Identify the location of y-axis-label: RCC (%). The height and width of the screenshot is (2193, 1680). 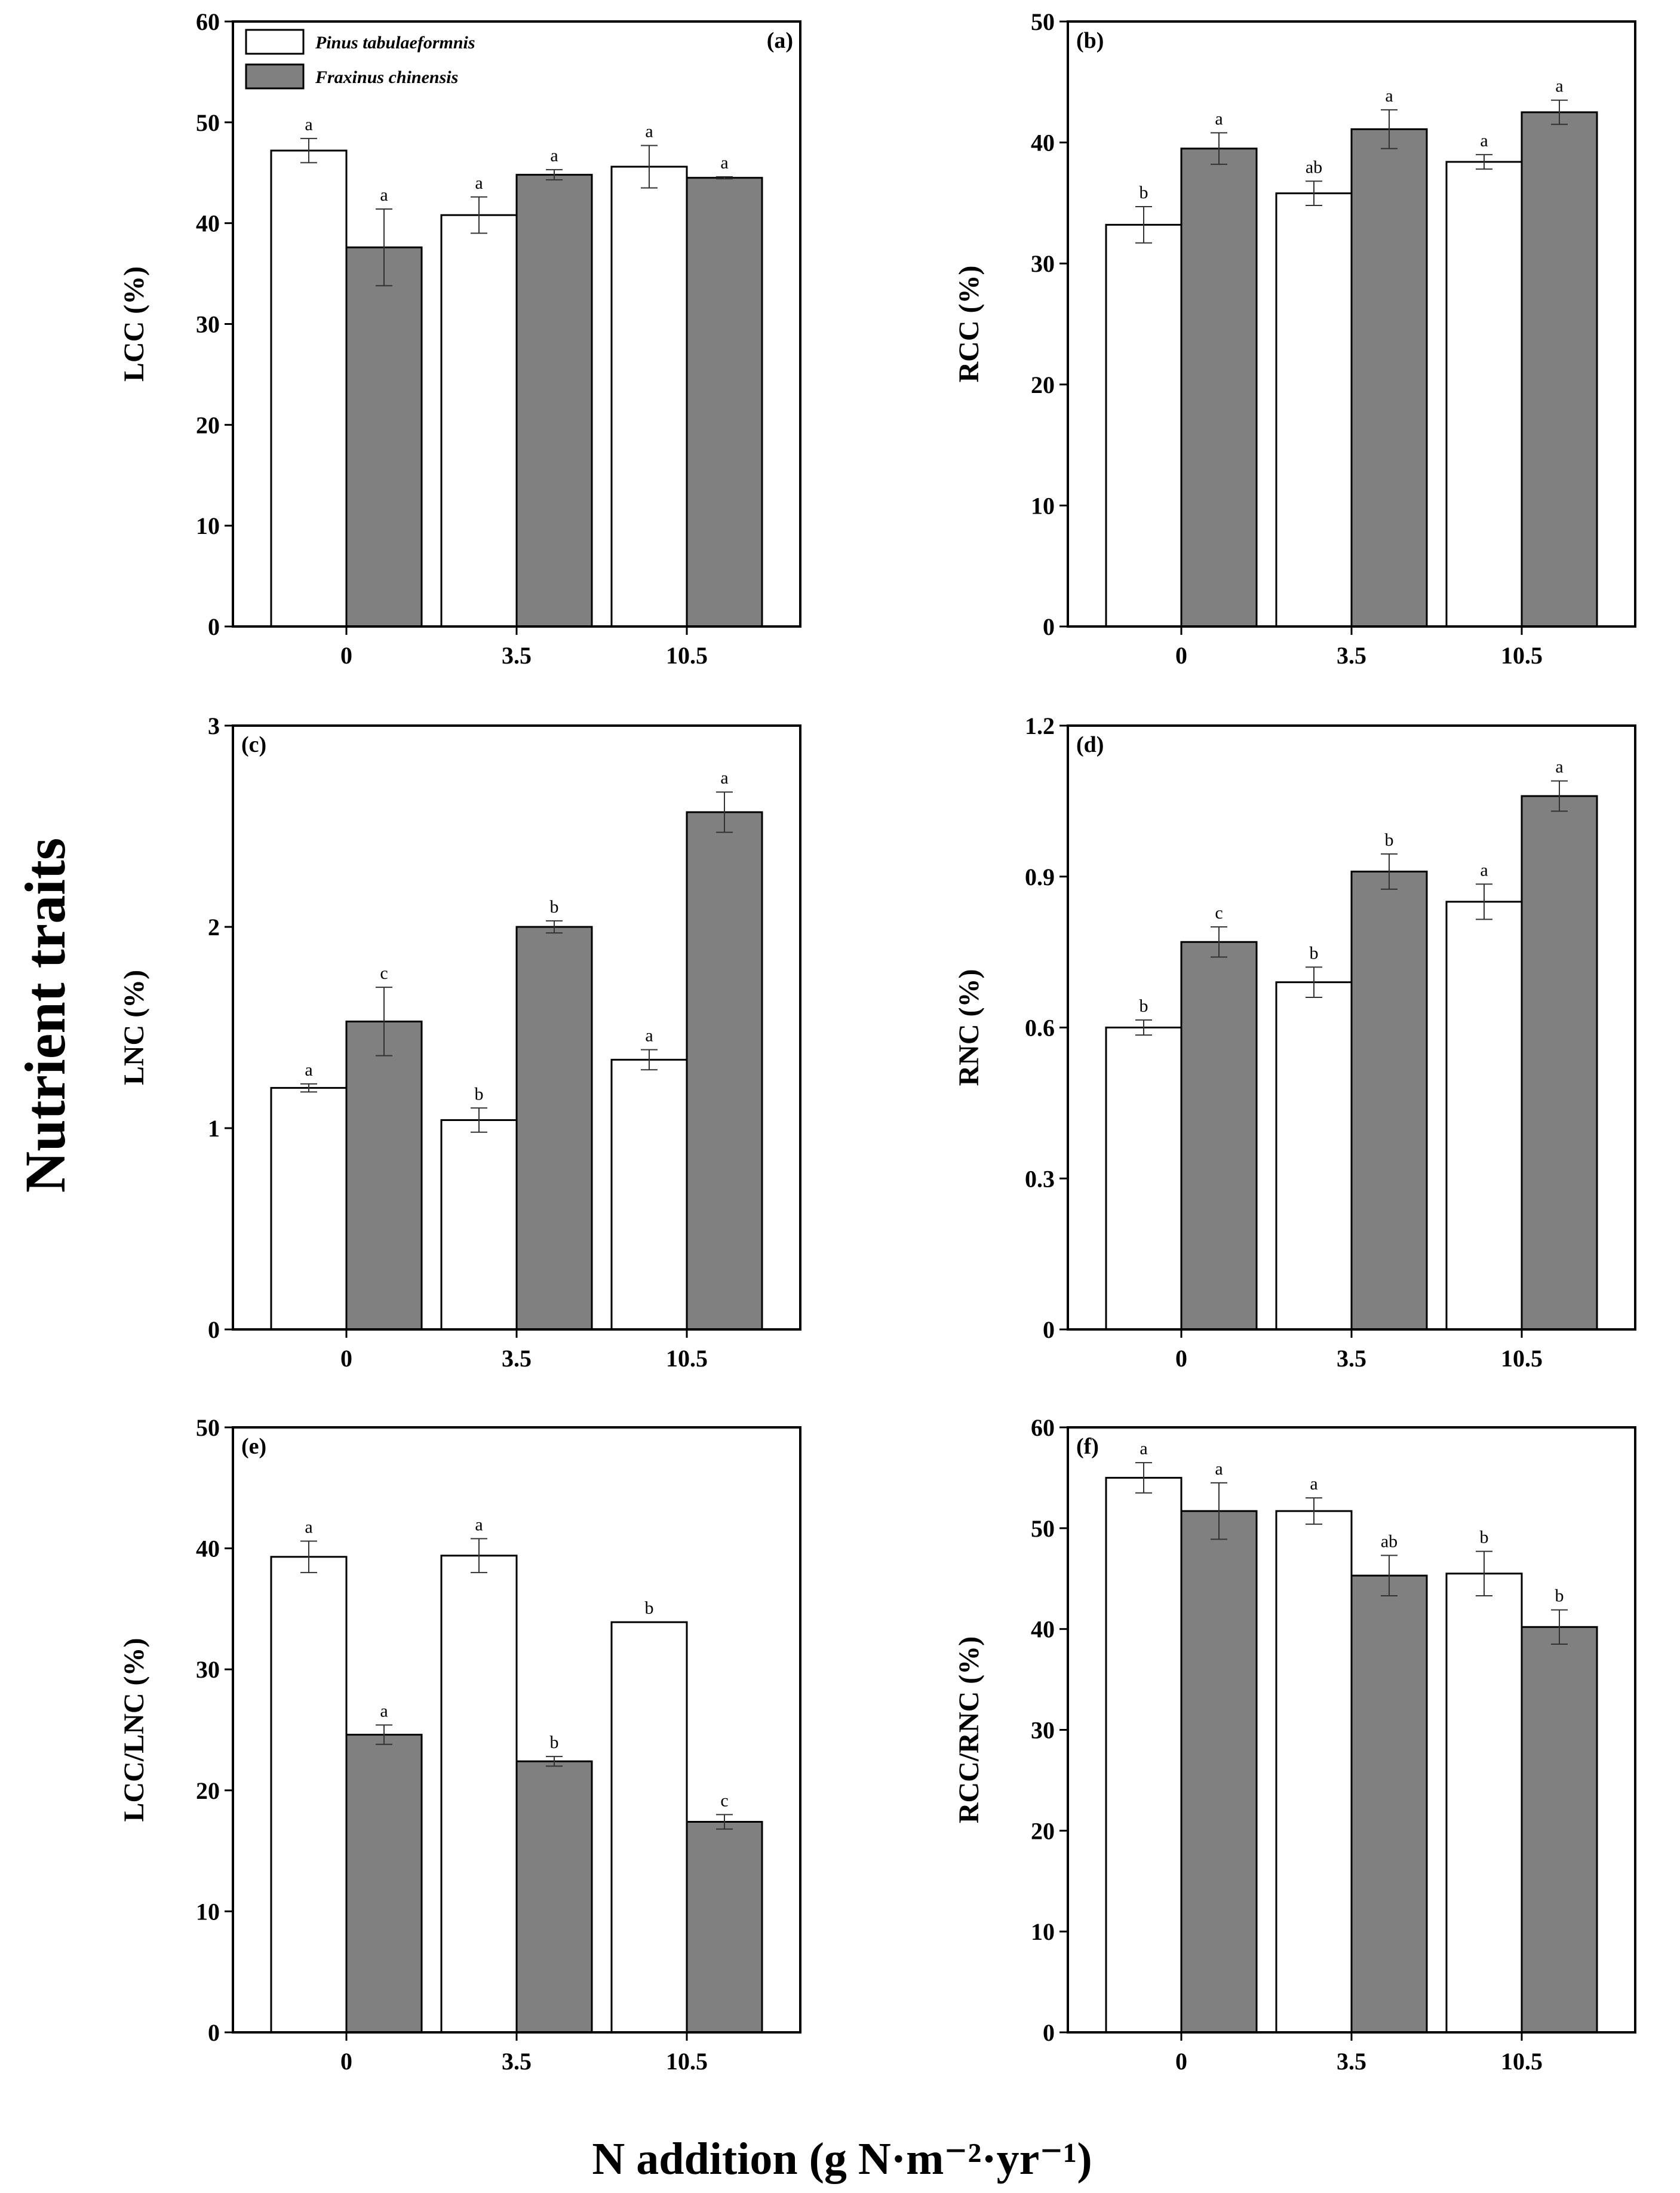
(969, 324).